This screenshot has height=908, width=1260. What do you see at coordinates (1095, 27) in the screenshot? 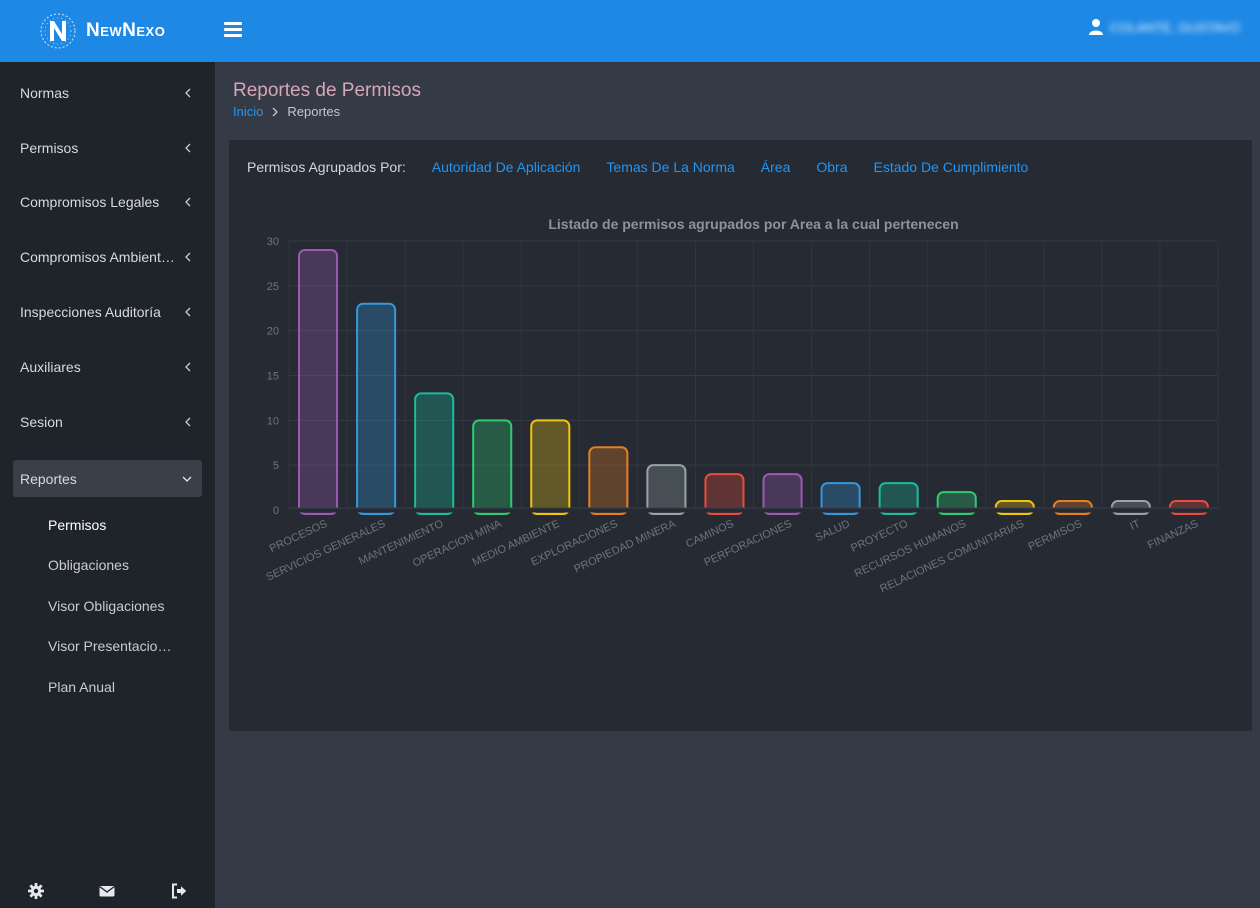
I see `user-icon` at bounding box center [1095, 27].